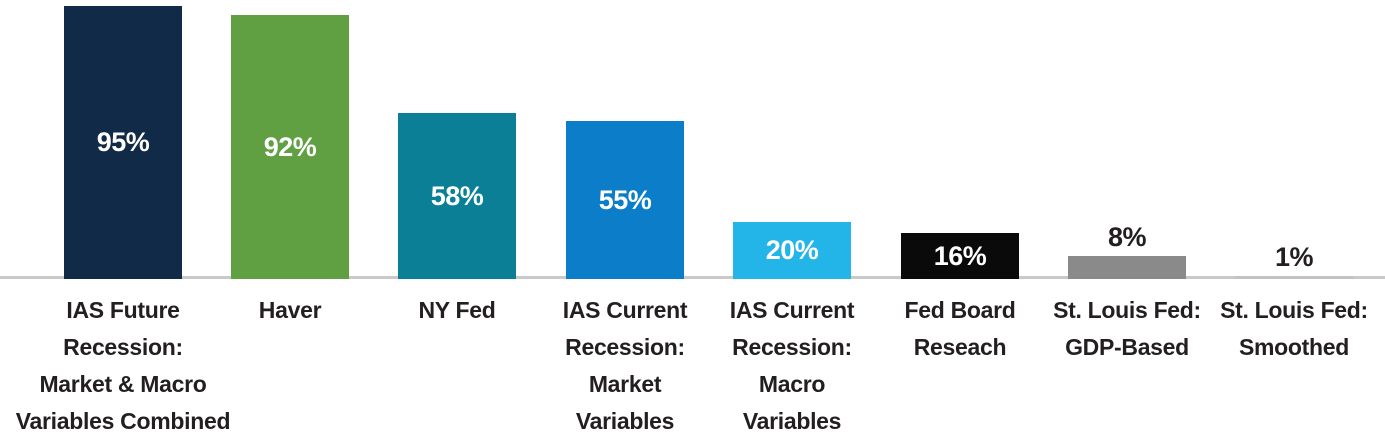 The width and height of the screenshot is (1385, 436). What do you see at coordinates (792, 365) in the screenshot?
I see `category-label-5: IAS Current Recession: Macro Variables` at bounding box center [792, 365].